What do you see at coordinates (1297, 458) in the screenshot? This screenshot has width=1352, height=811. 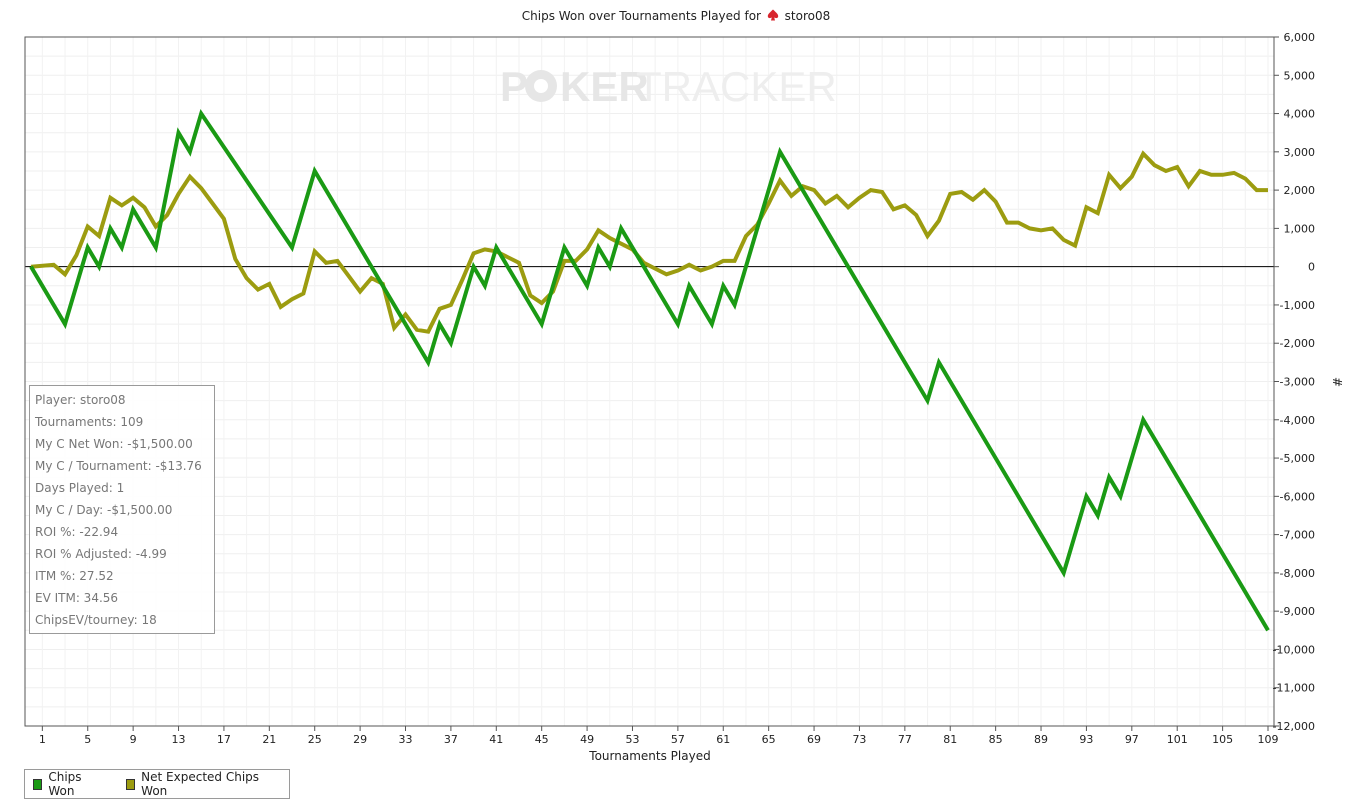 I see `y-tick-label: -5,000` at bounding box center [1297, 458].